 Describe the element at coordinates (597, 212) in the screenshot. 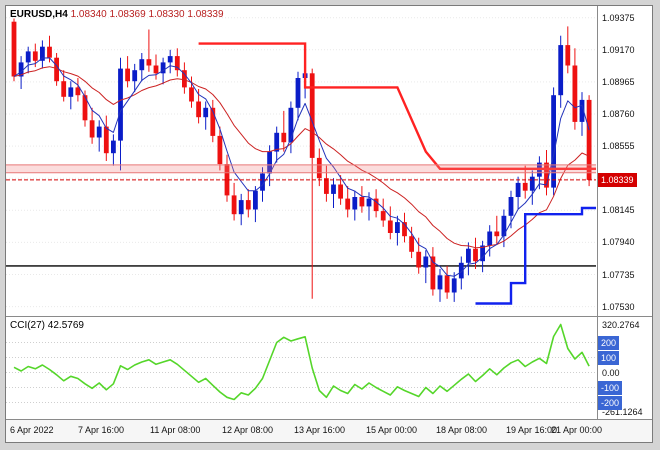

I see `axis-divider` at that location.